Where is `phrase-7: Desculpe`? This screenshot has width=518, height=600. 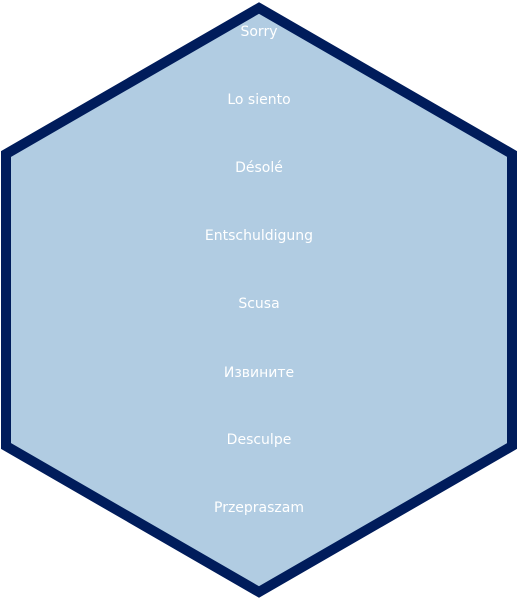
phrase-7: Desculpe is located at coordinates (259, 440).